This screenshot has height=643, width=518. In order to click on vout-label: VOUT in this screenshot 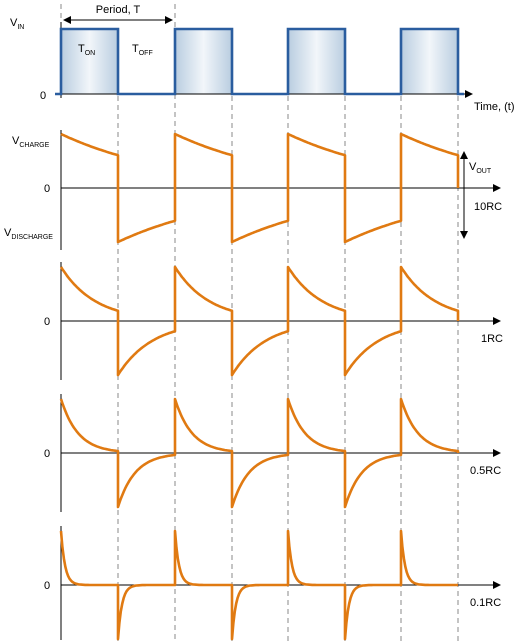, I will do `click(480, 168)`.